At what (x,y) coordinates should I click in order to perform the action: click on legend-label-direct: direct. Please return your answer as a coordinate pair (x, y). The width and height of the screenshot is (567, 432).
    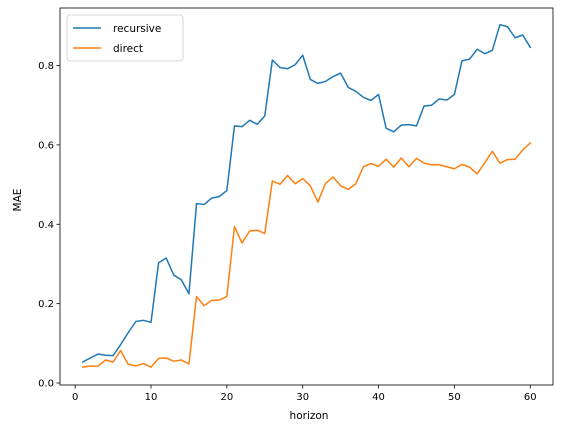
    Looking at the image, I should click on (128, 49).